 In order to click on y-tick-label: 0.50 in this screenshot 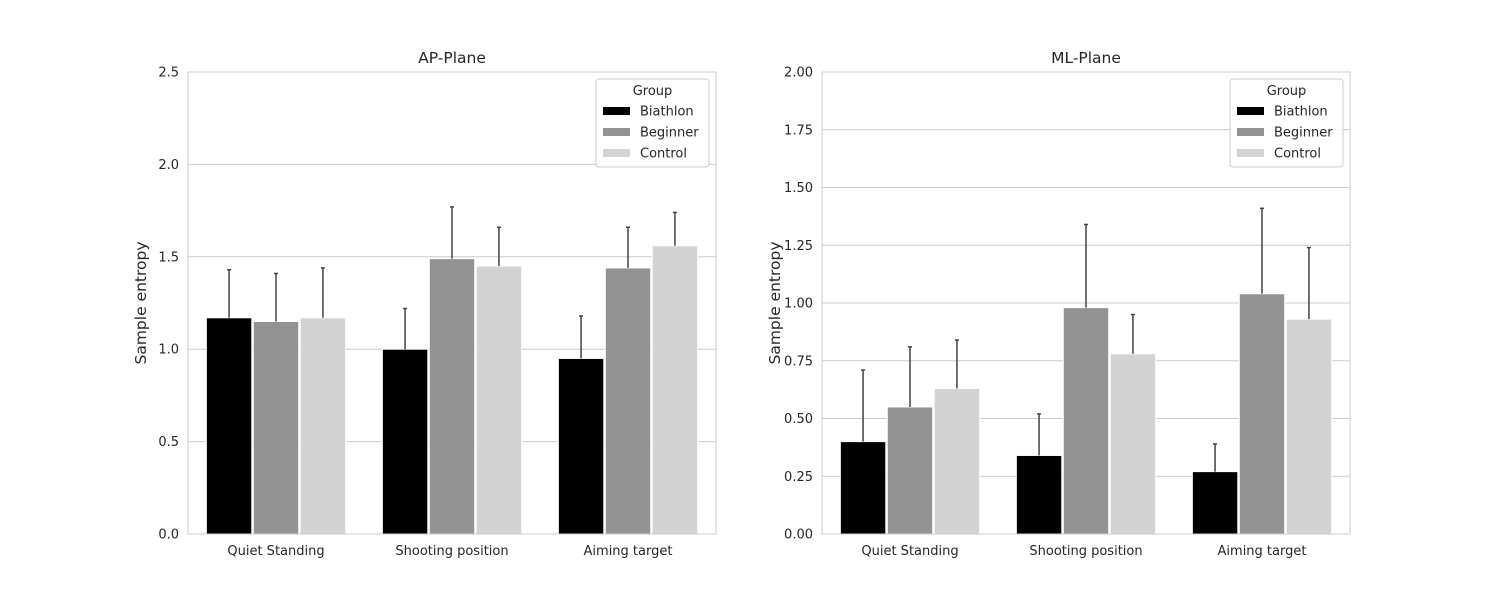, I will do `click(798, 419)`.